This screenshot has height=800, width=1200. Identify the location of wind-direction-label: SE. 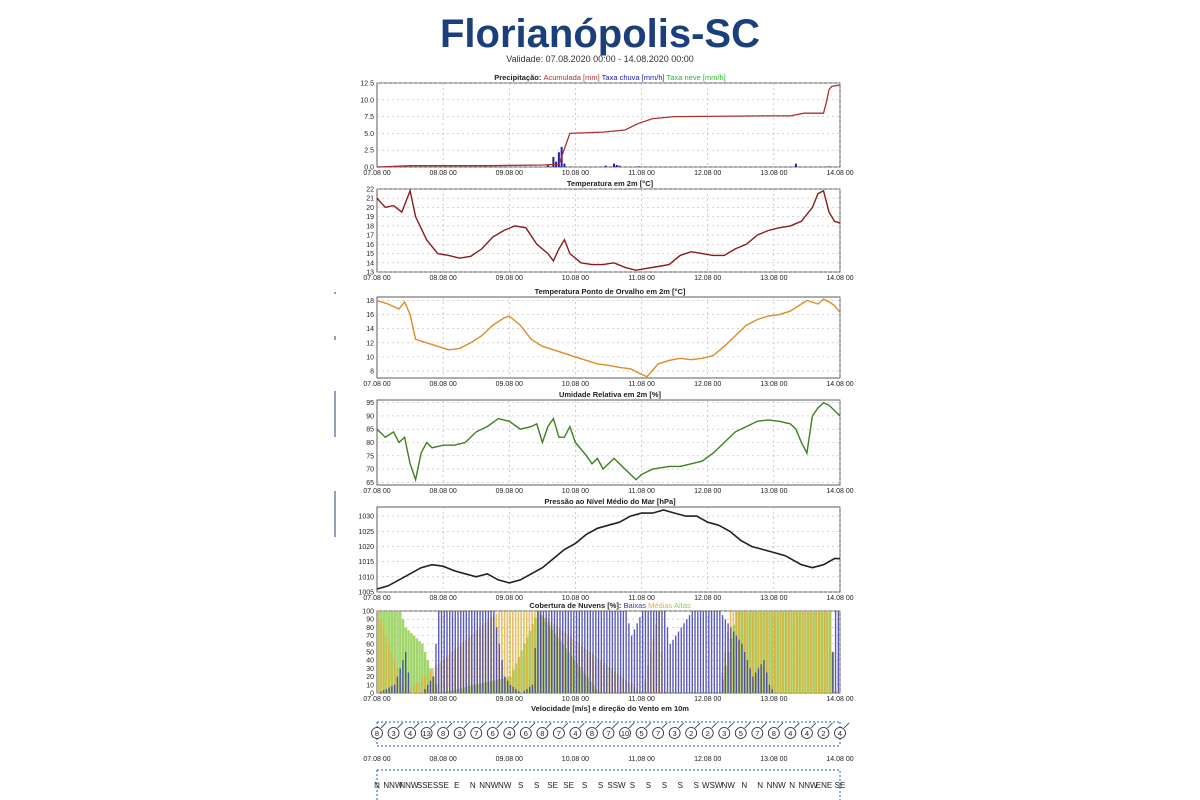
(568, 785).